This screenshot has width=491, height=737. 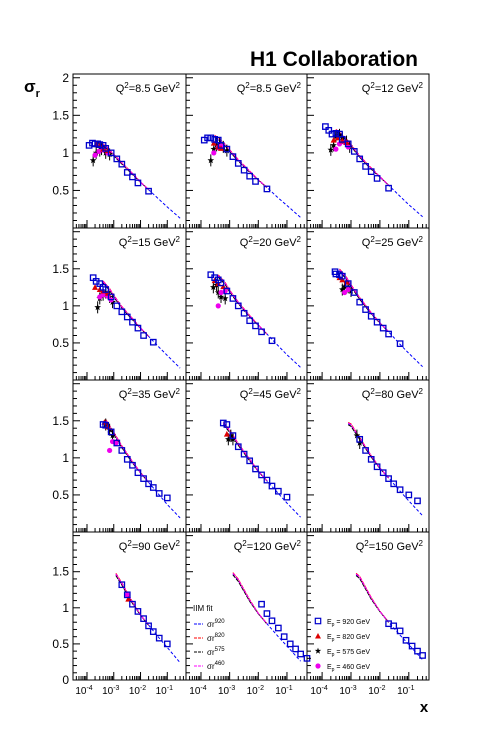 I want to click on x-tick-label: 10⁻³, so click(x=110, y=691).